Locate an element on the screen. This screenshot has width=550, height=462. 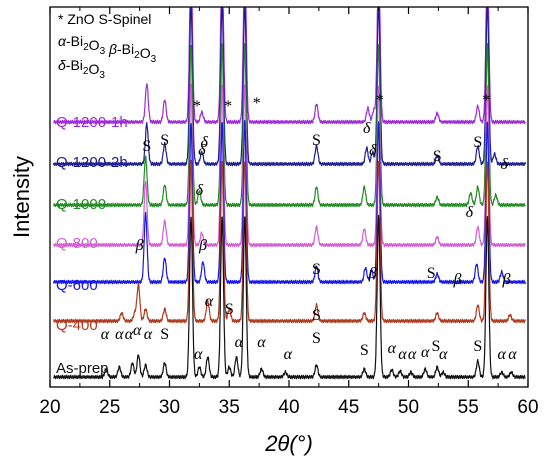
x-tick-label: 20 is located at coordinates (49, 407).